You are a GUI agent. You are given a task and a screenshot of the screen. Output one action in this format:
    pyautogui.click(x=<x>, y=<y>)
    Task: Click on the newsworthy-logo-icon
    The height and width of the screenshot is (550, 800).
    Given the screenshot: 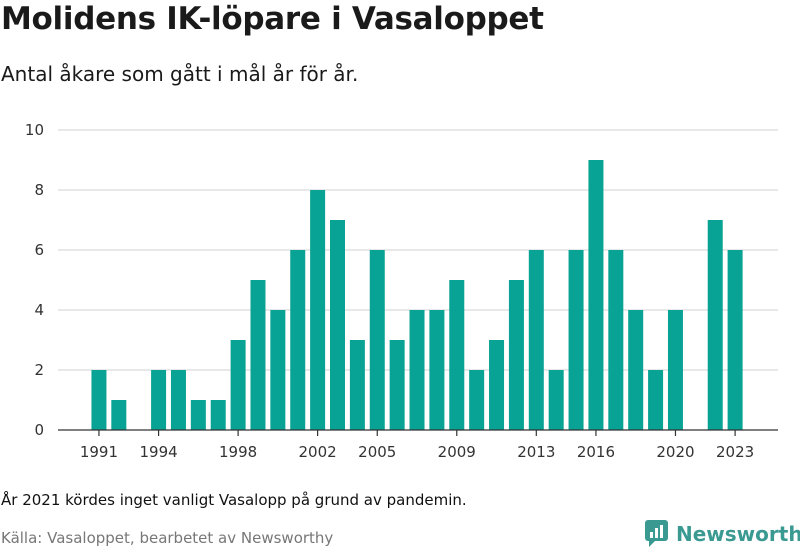 What is the action you would take?
    pyautogui.click(x=656, y=533)
    